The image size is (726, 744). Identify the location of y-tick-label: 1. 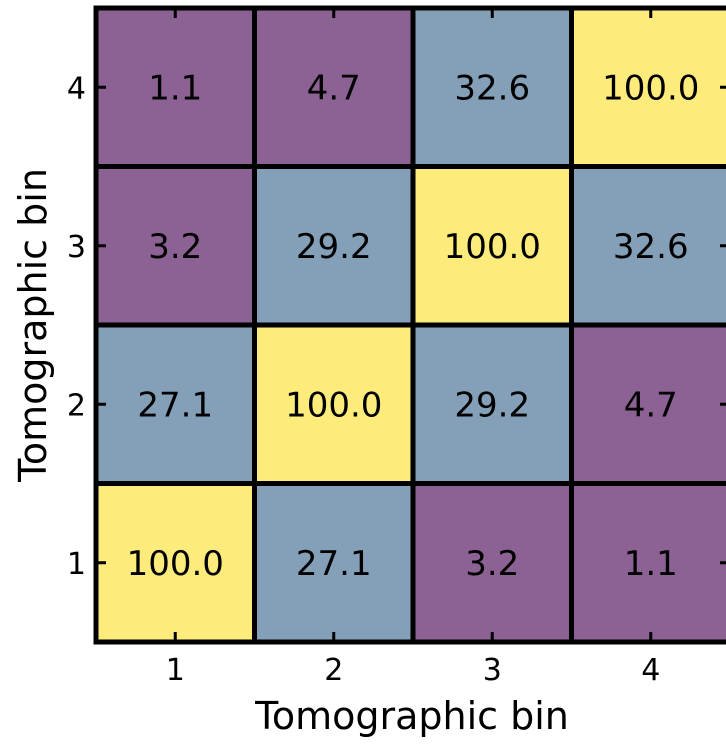
(76, 564).